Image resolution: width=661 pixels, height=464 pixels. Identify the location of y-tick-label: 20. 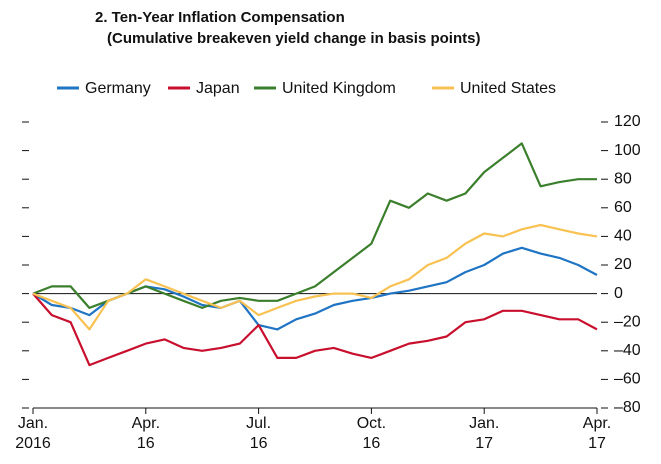
(623, 264).